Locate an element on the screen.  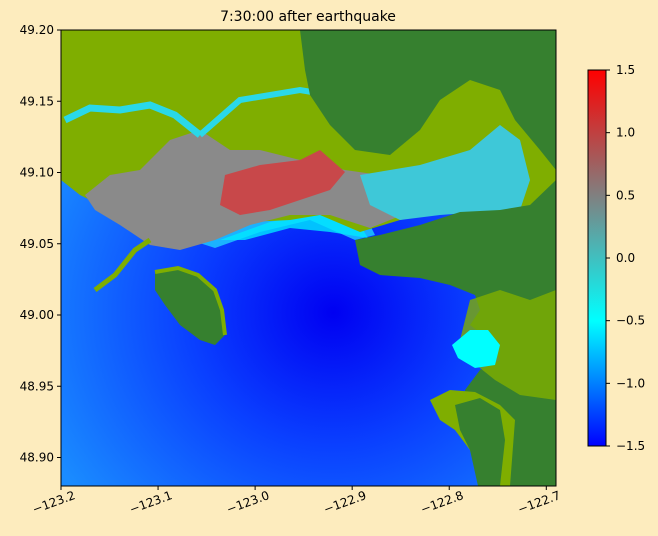
x-axis: −123.2 −123.1 −123.0 −122.9 −122.8 −122.7 is located at coordinates (297, 501).